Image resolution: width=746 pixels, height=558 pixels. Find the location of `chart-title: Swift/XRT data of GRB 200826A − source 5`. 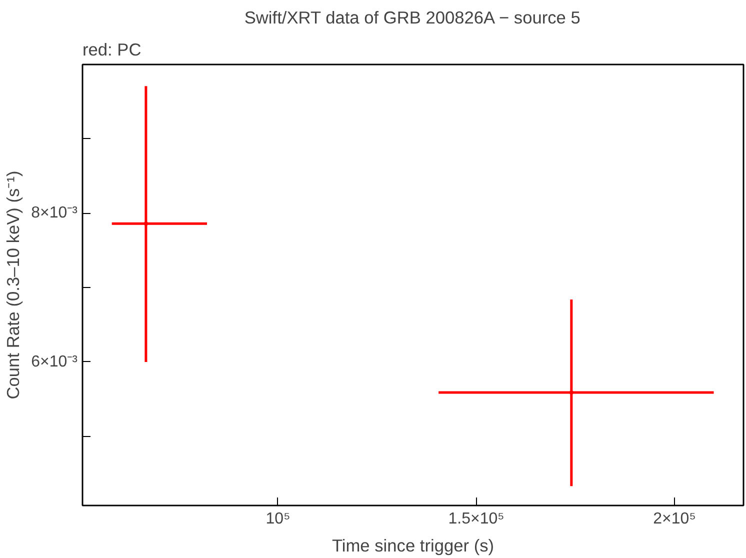

chart-title: Swift/XRT data of GRB 200826A − source 5 is located at coordinates (412, 18).